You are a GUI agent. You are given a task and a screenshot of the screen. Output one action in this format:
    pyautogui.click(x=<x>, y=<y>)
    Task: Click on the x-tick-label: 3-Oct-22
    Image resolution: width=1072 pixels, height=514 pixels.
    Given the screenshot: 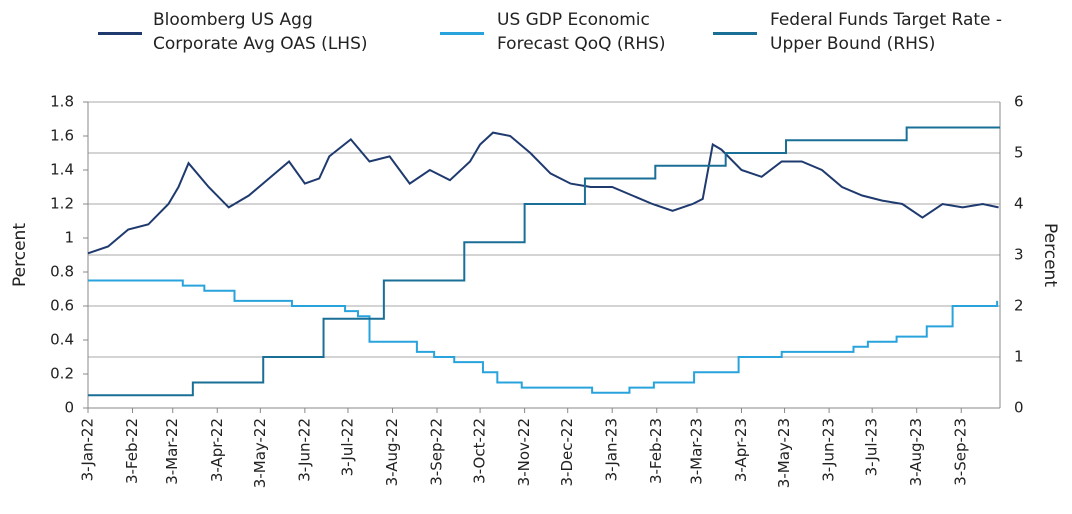 What is the action you would take?
    pyautogui.click(x=480, y=451)
    